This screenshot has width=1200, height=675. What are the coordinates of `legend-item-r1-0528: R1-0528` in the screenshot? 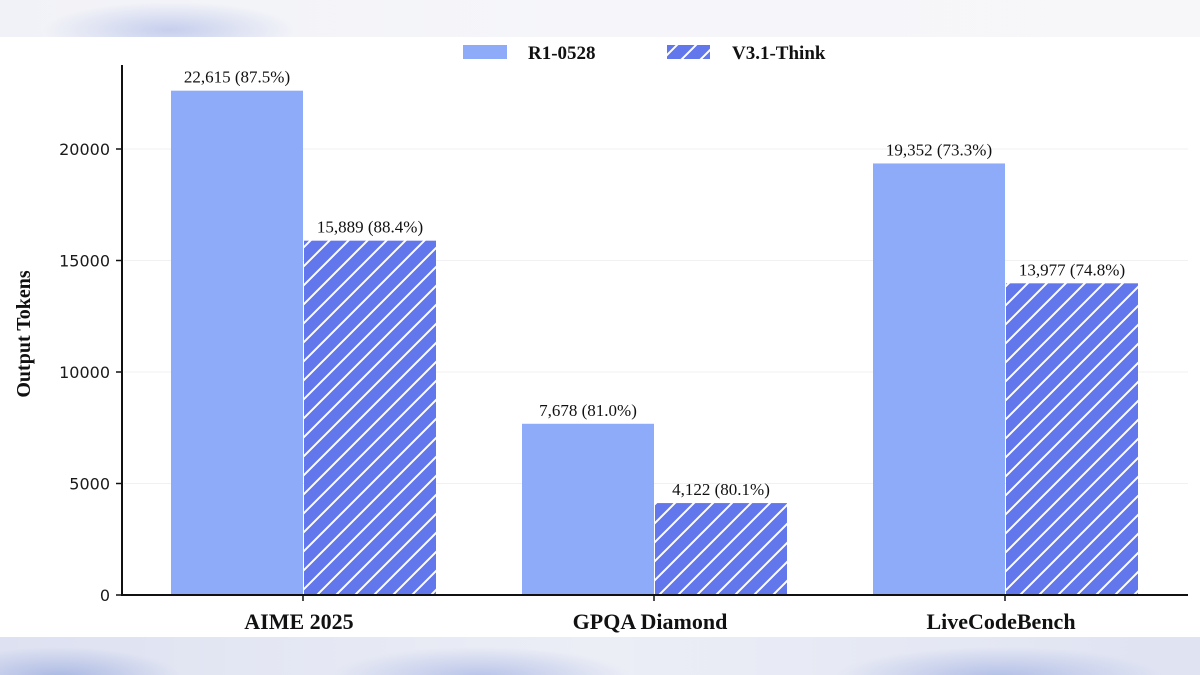 It's located at (529, 53).